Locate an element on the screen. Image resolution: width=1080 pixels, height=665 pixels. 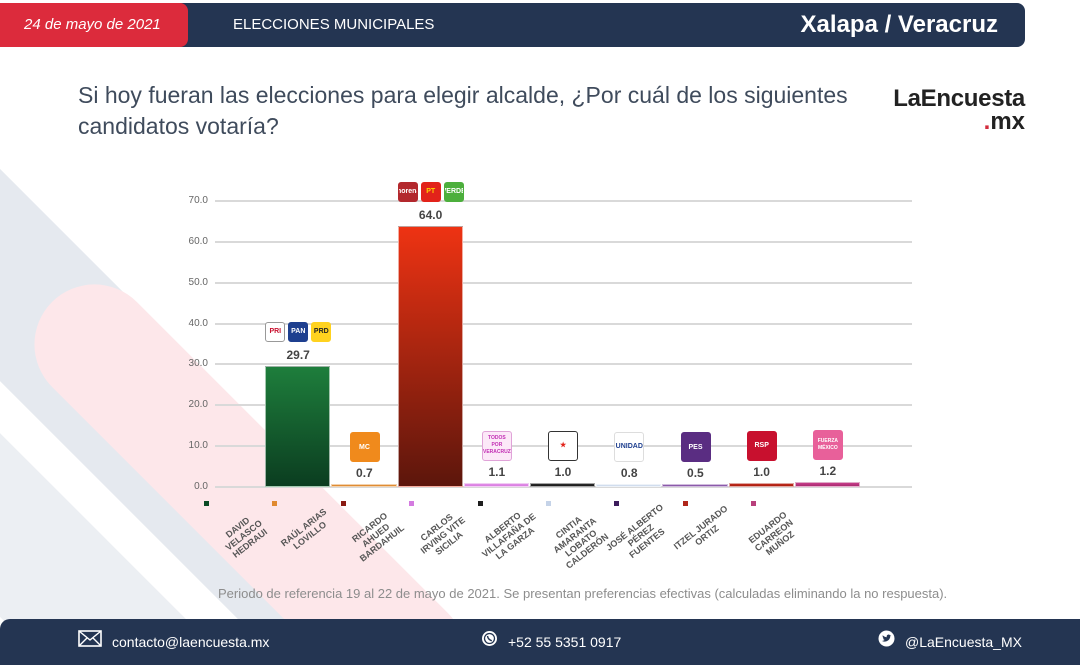
category-label: JOSÉ ALBERTO PÉREZ FUENTES is located at coordinates (635, 531).